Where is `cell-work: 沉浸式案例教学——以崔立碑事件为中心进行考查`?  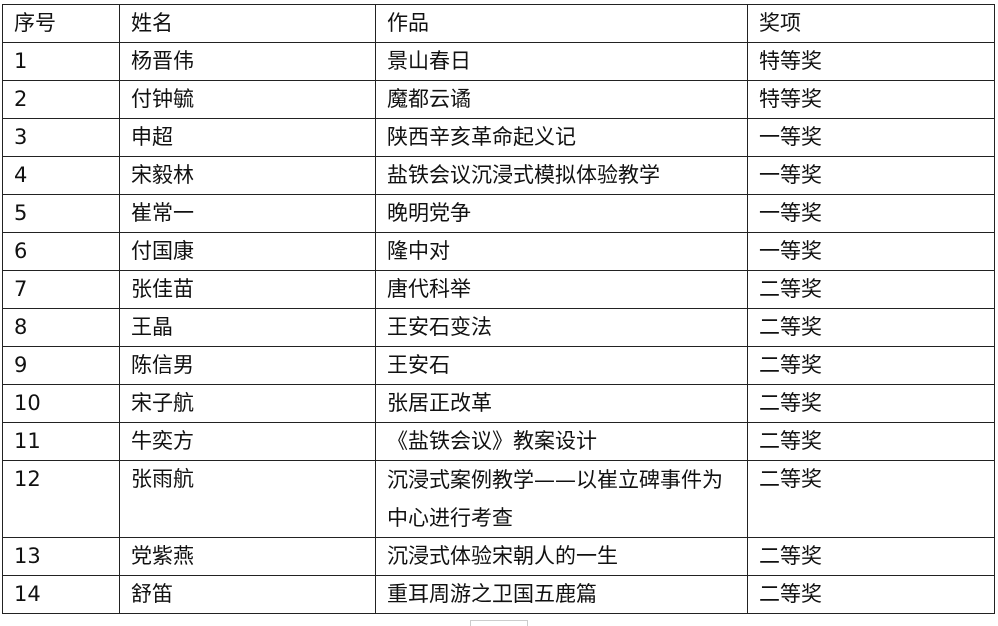
cell-work: 沉浸式案例教学——以崔立碑事件为中心进行考查 is located at coordinates (561, 499).